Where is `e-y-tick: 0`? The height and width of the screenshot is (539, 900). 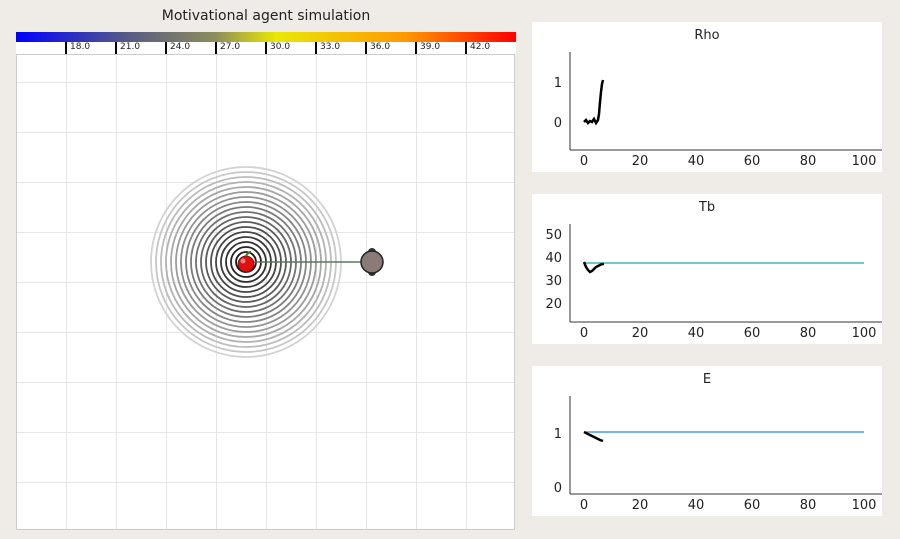
e-y-tick: 0 is located at coordinates (558, 488).